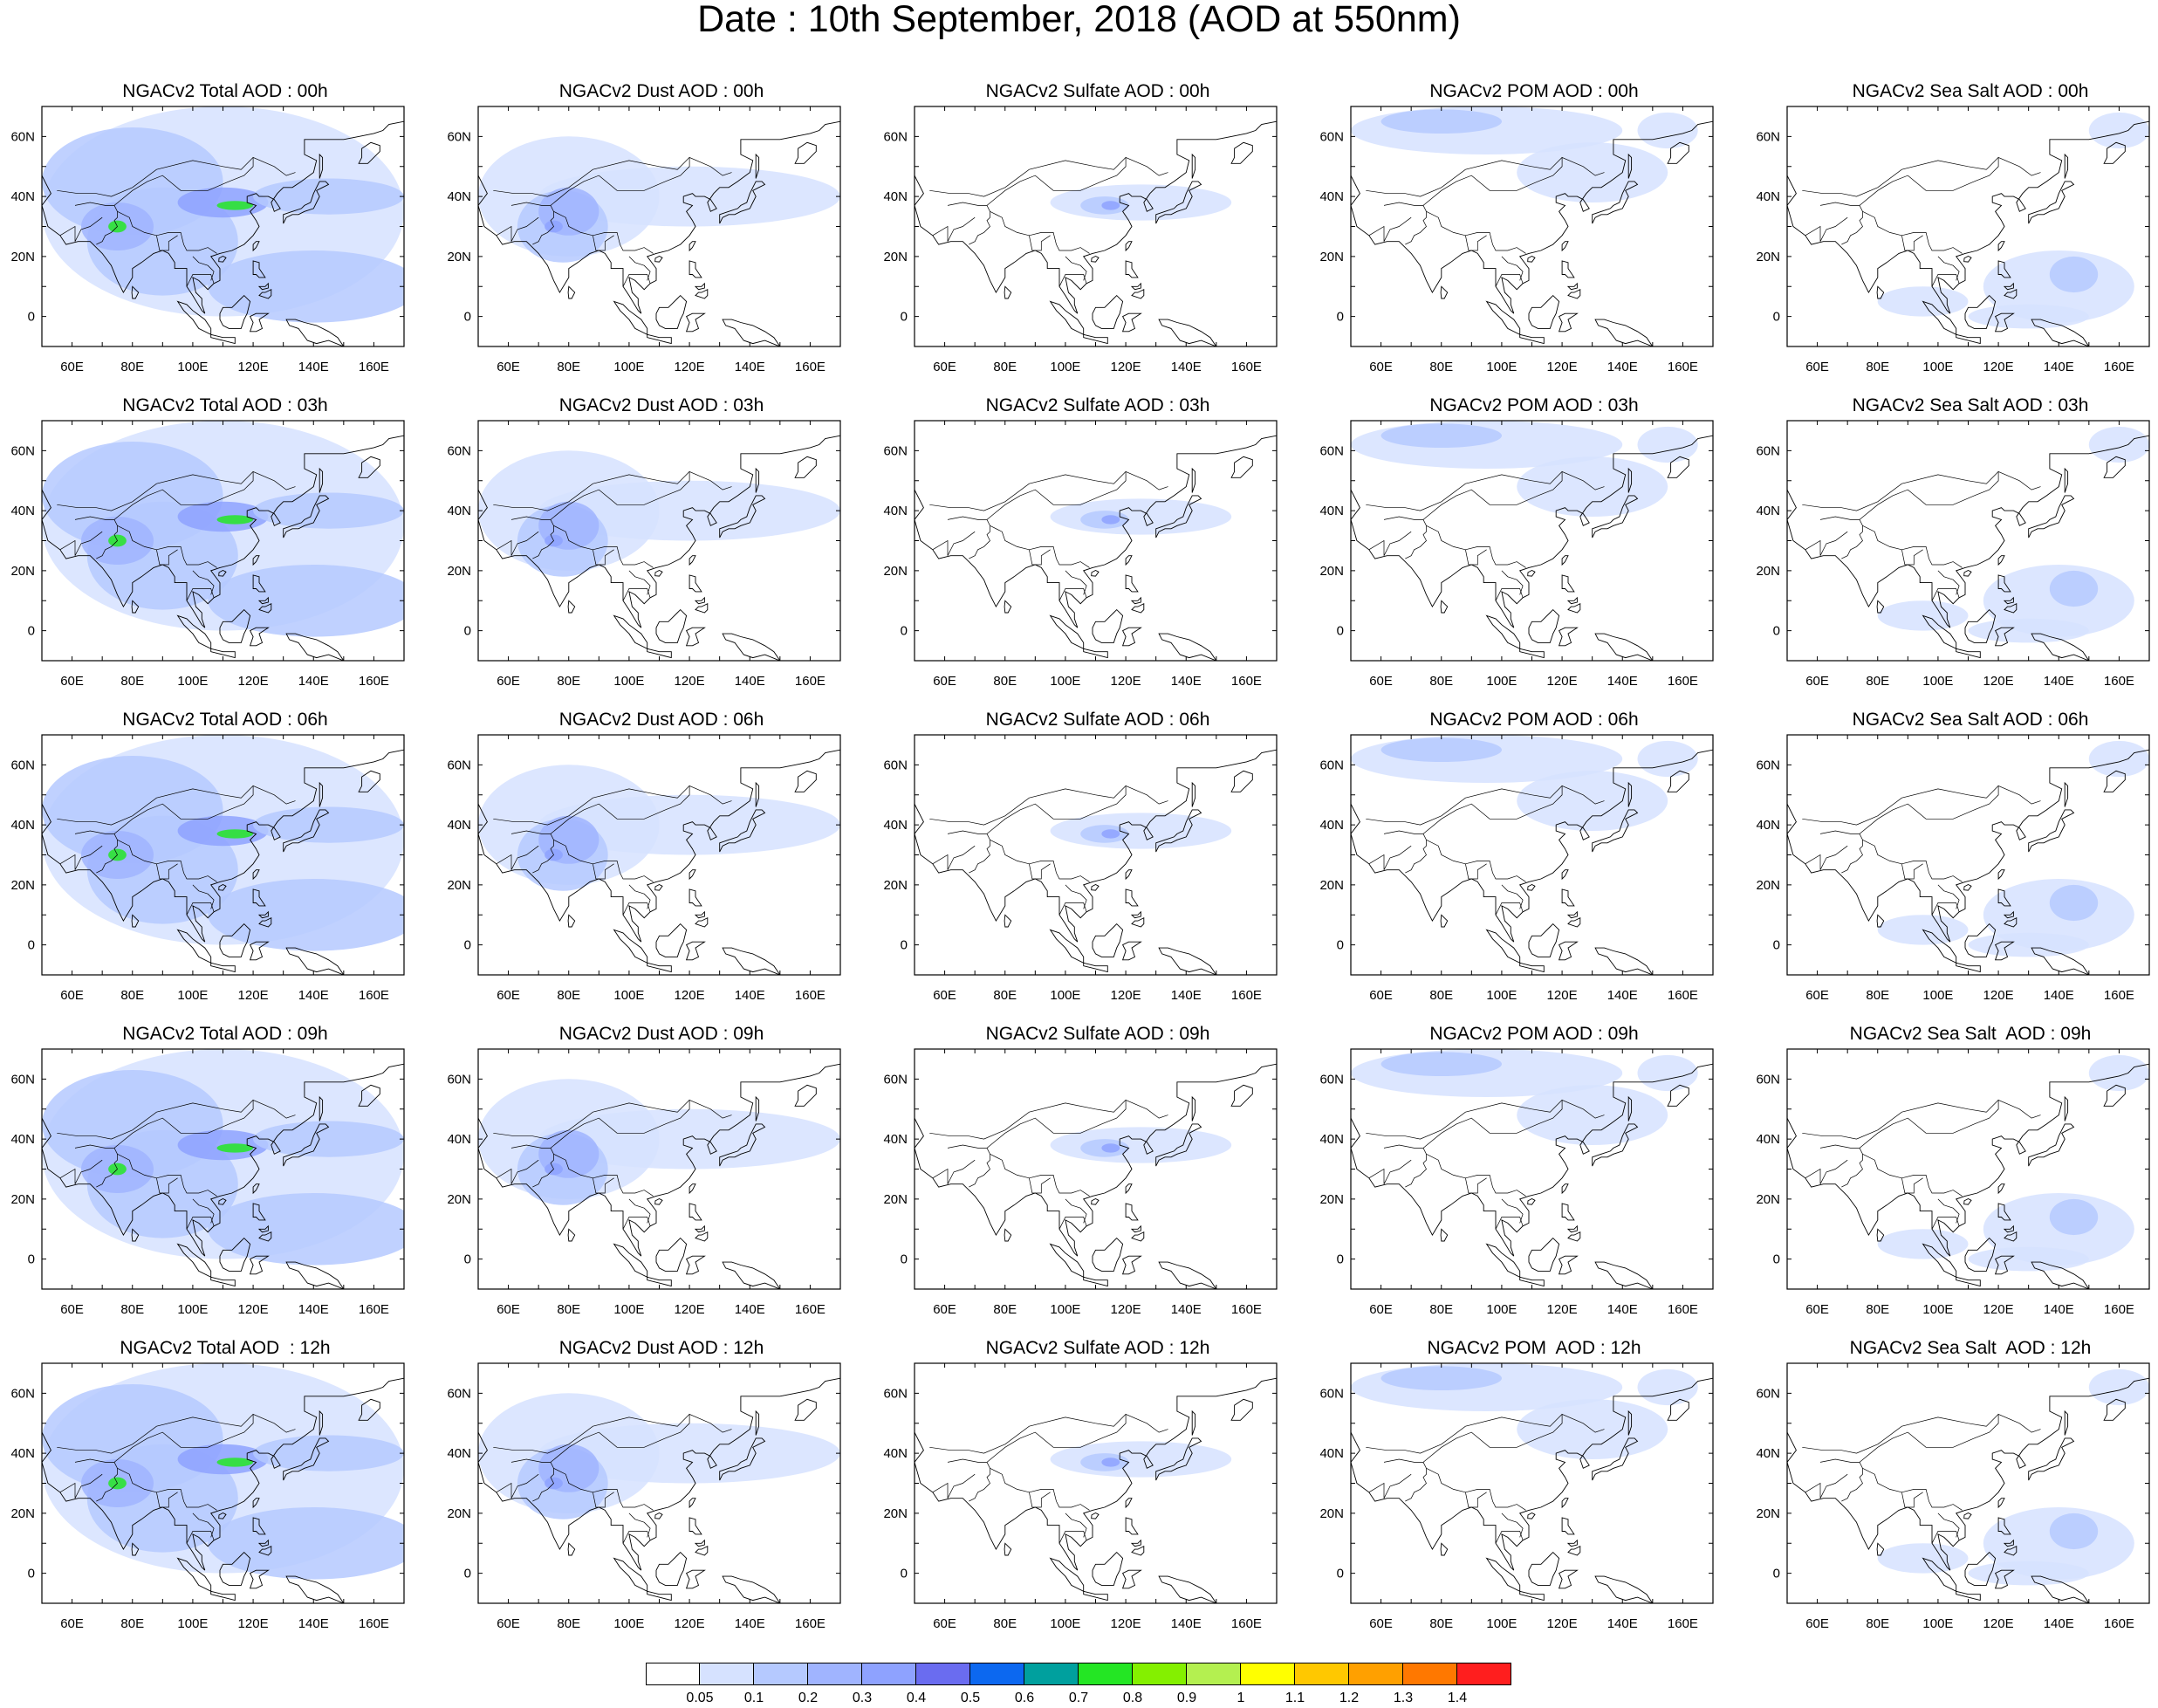 The width and height of the screenshot is (2158, 1708). I want to click on aod-field, so click(1141, 1145).